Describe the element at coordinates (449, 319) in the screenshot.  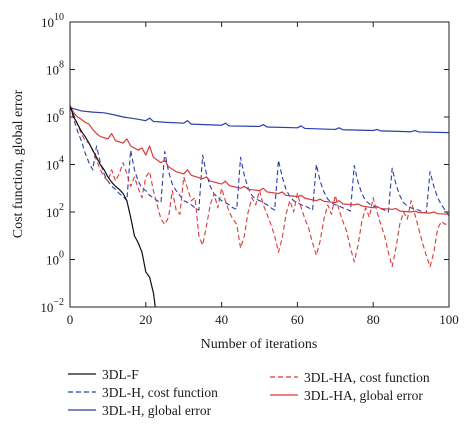
I see `x-tick-label: 100` at that location.